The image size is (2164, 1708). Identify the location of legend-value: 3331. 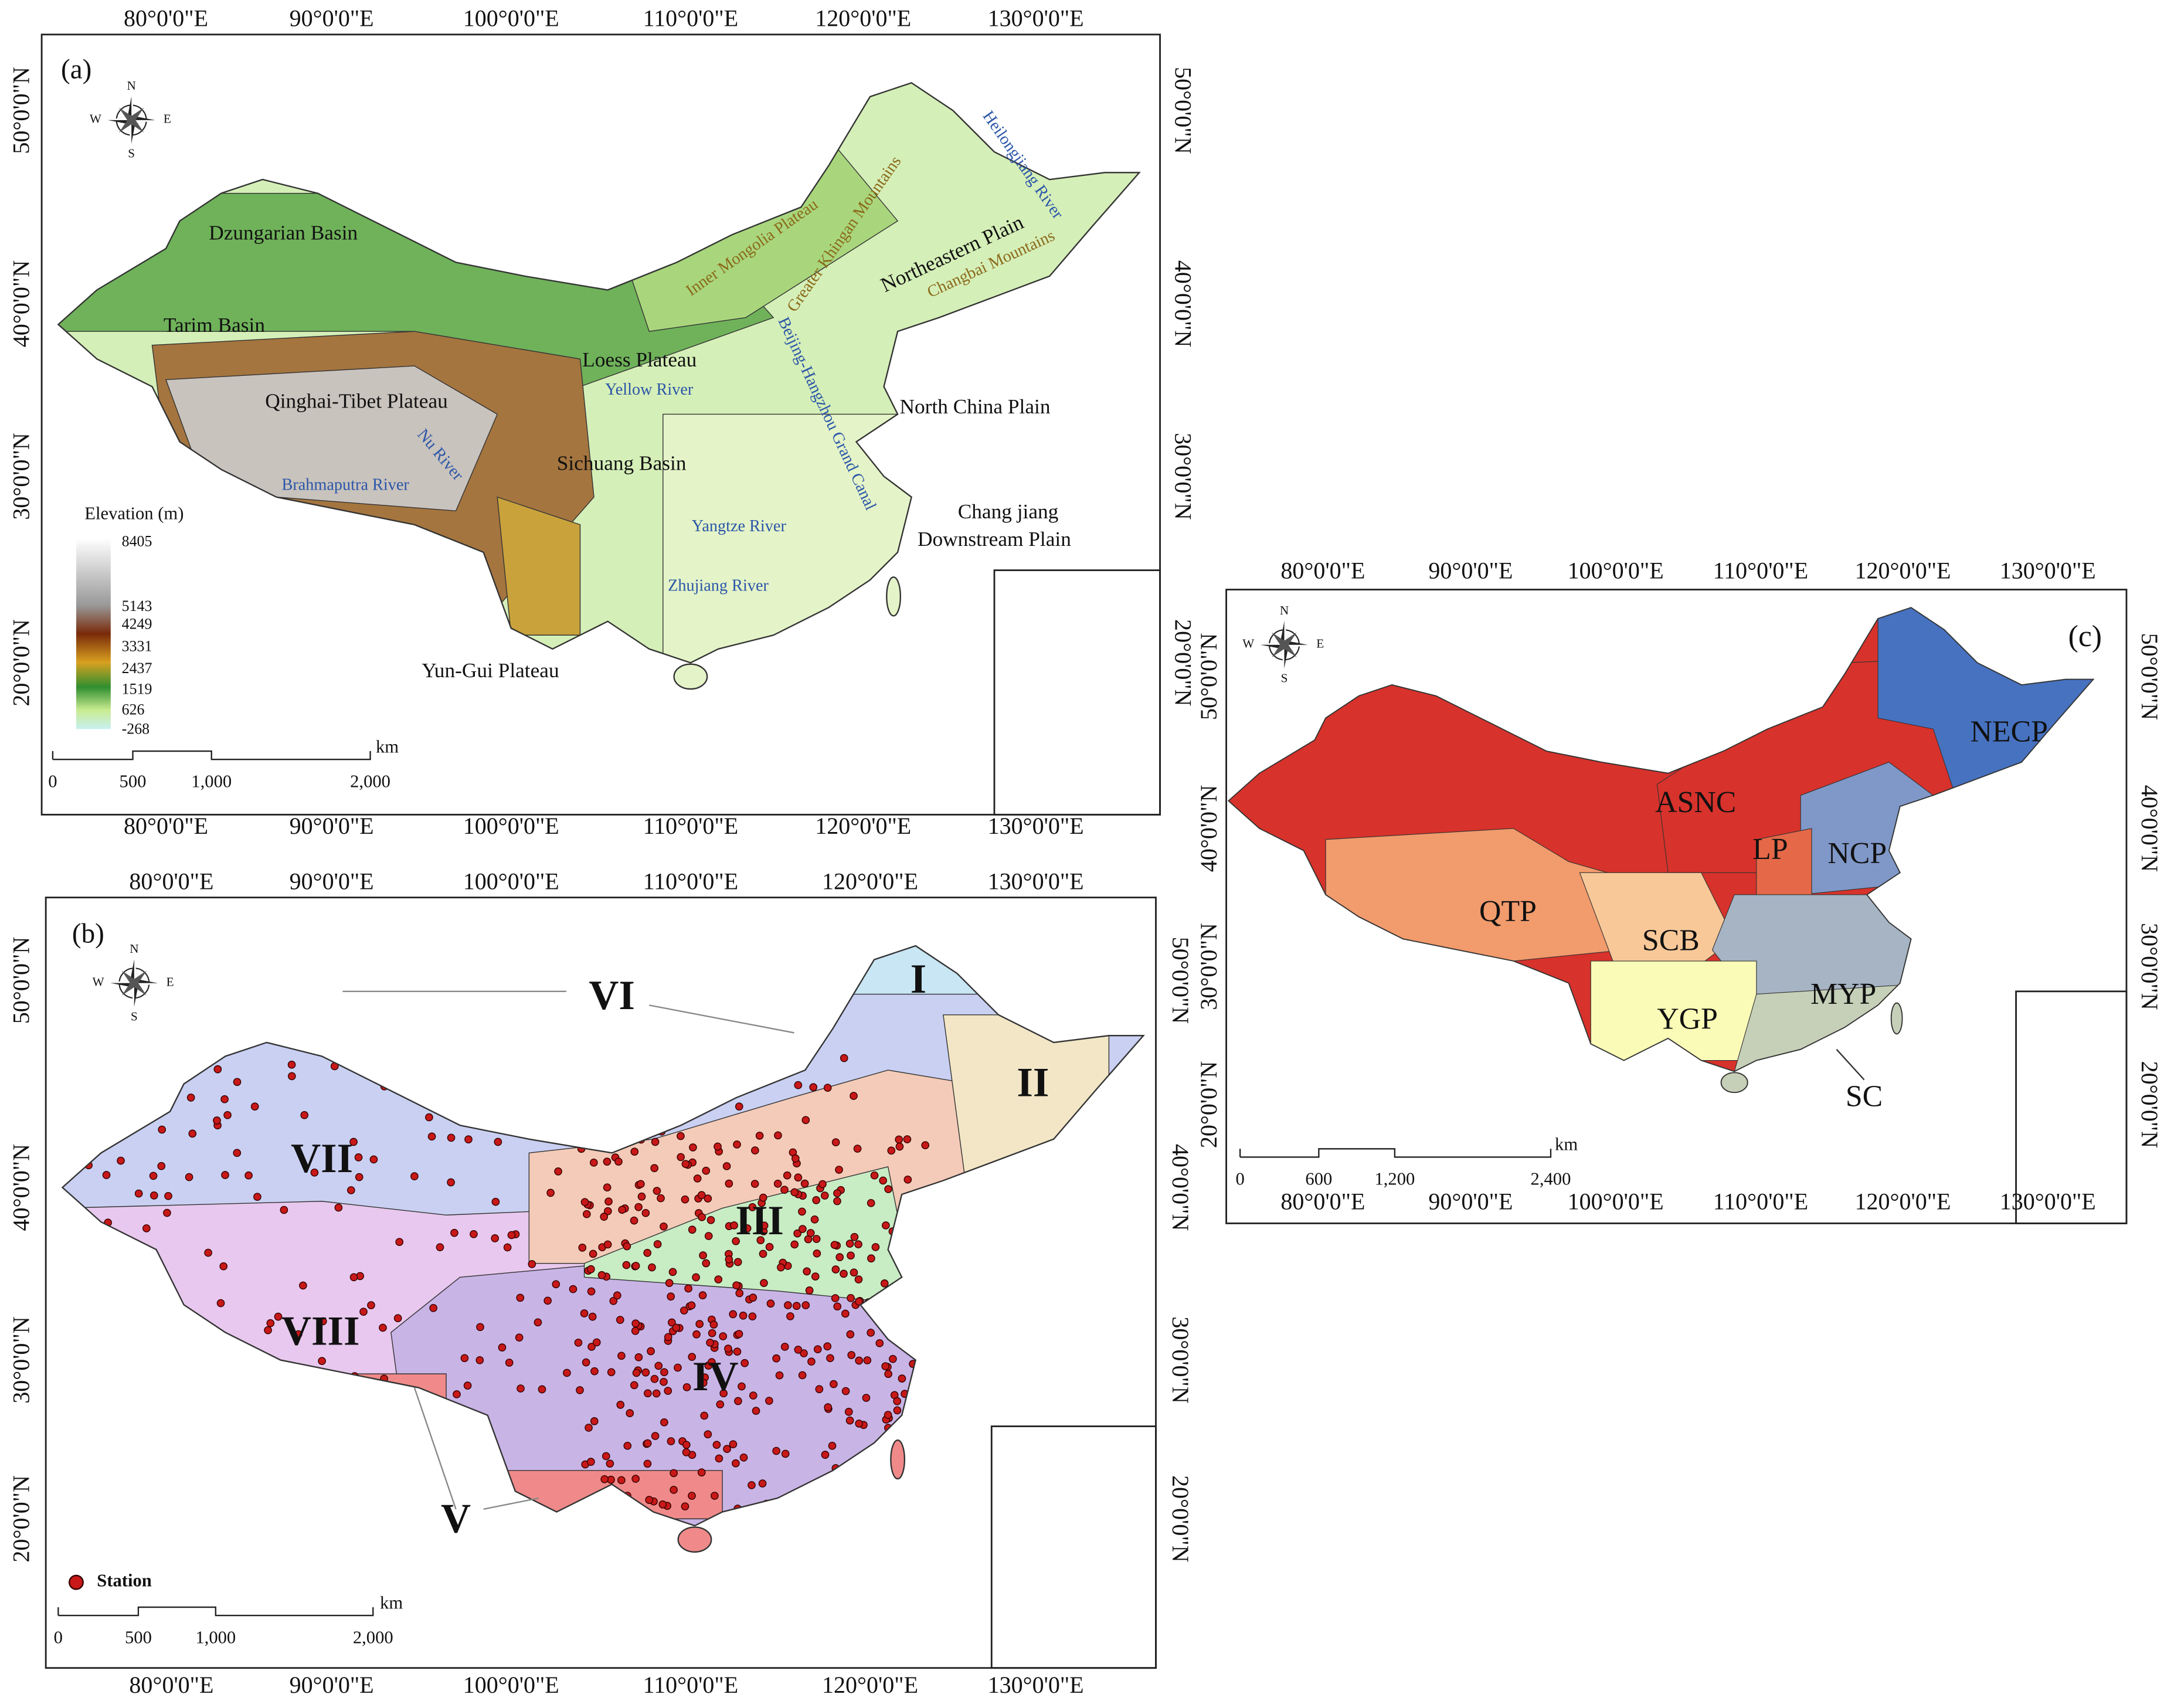
(137, 645).